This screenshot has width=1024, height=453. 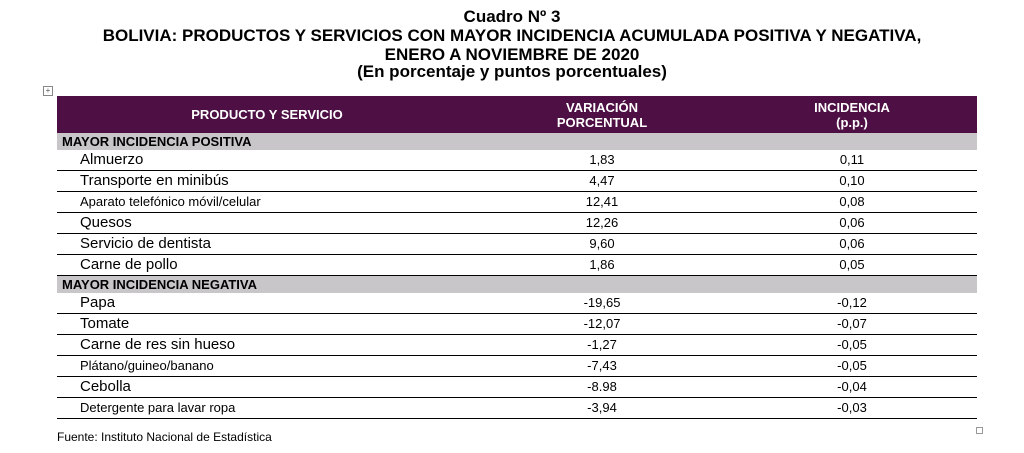 I want to click on table-row: Detergente para lavar ropa -3,94 -0,03, so click(x=517, y=408).